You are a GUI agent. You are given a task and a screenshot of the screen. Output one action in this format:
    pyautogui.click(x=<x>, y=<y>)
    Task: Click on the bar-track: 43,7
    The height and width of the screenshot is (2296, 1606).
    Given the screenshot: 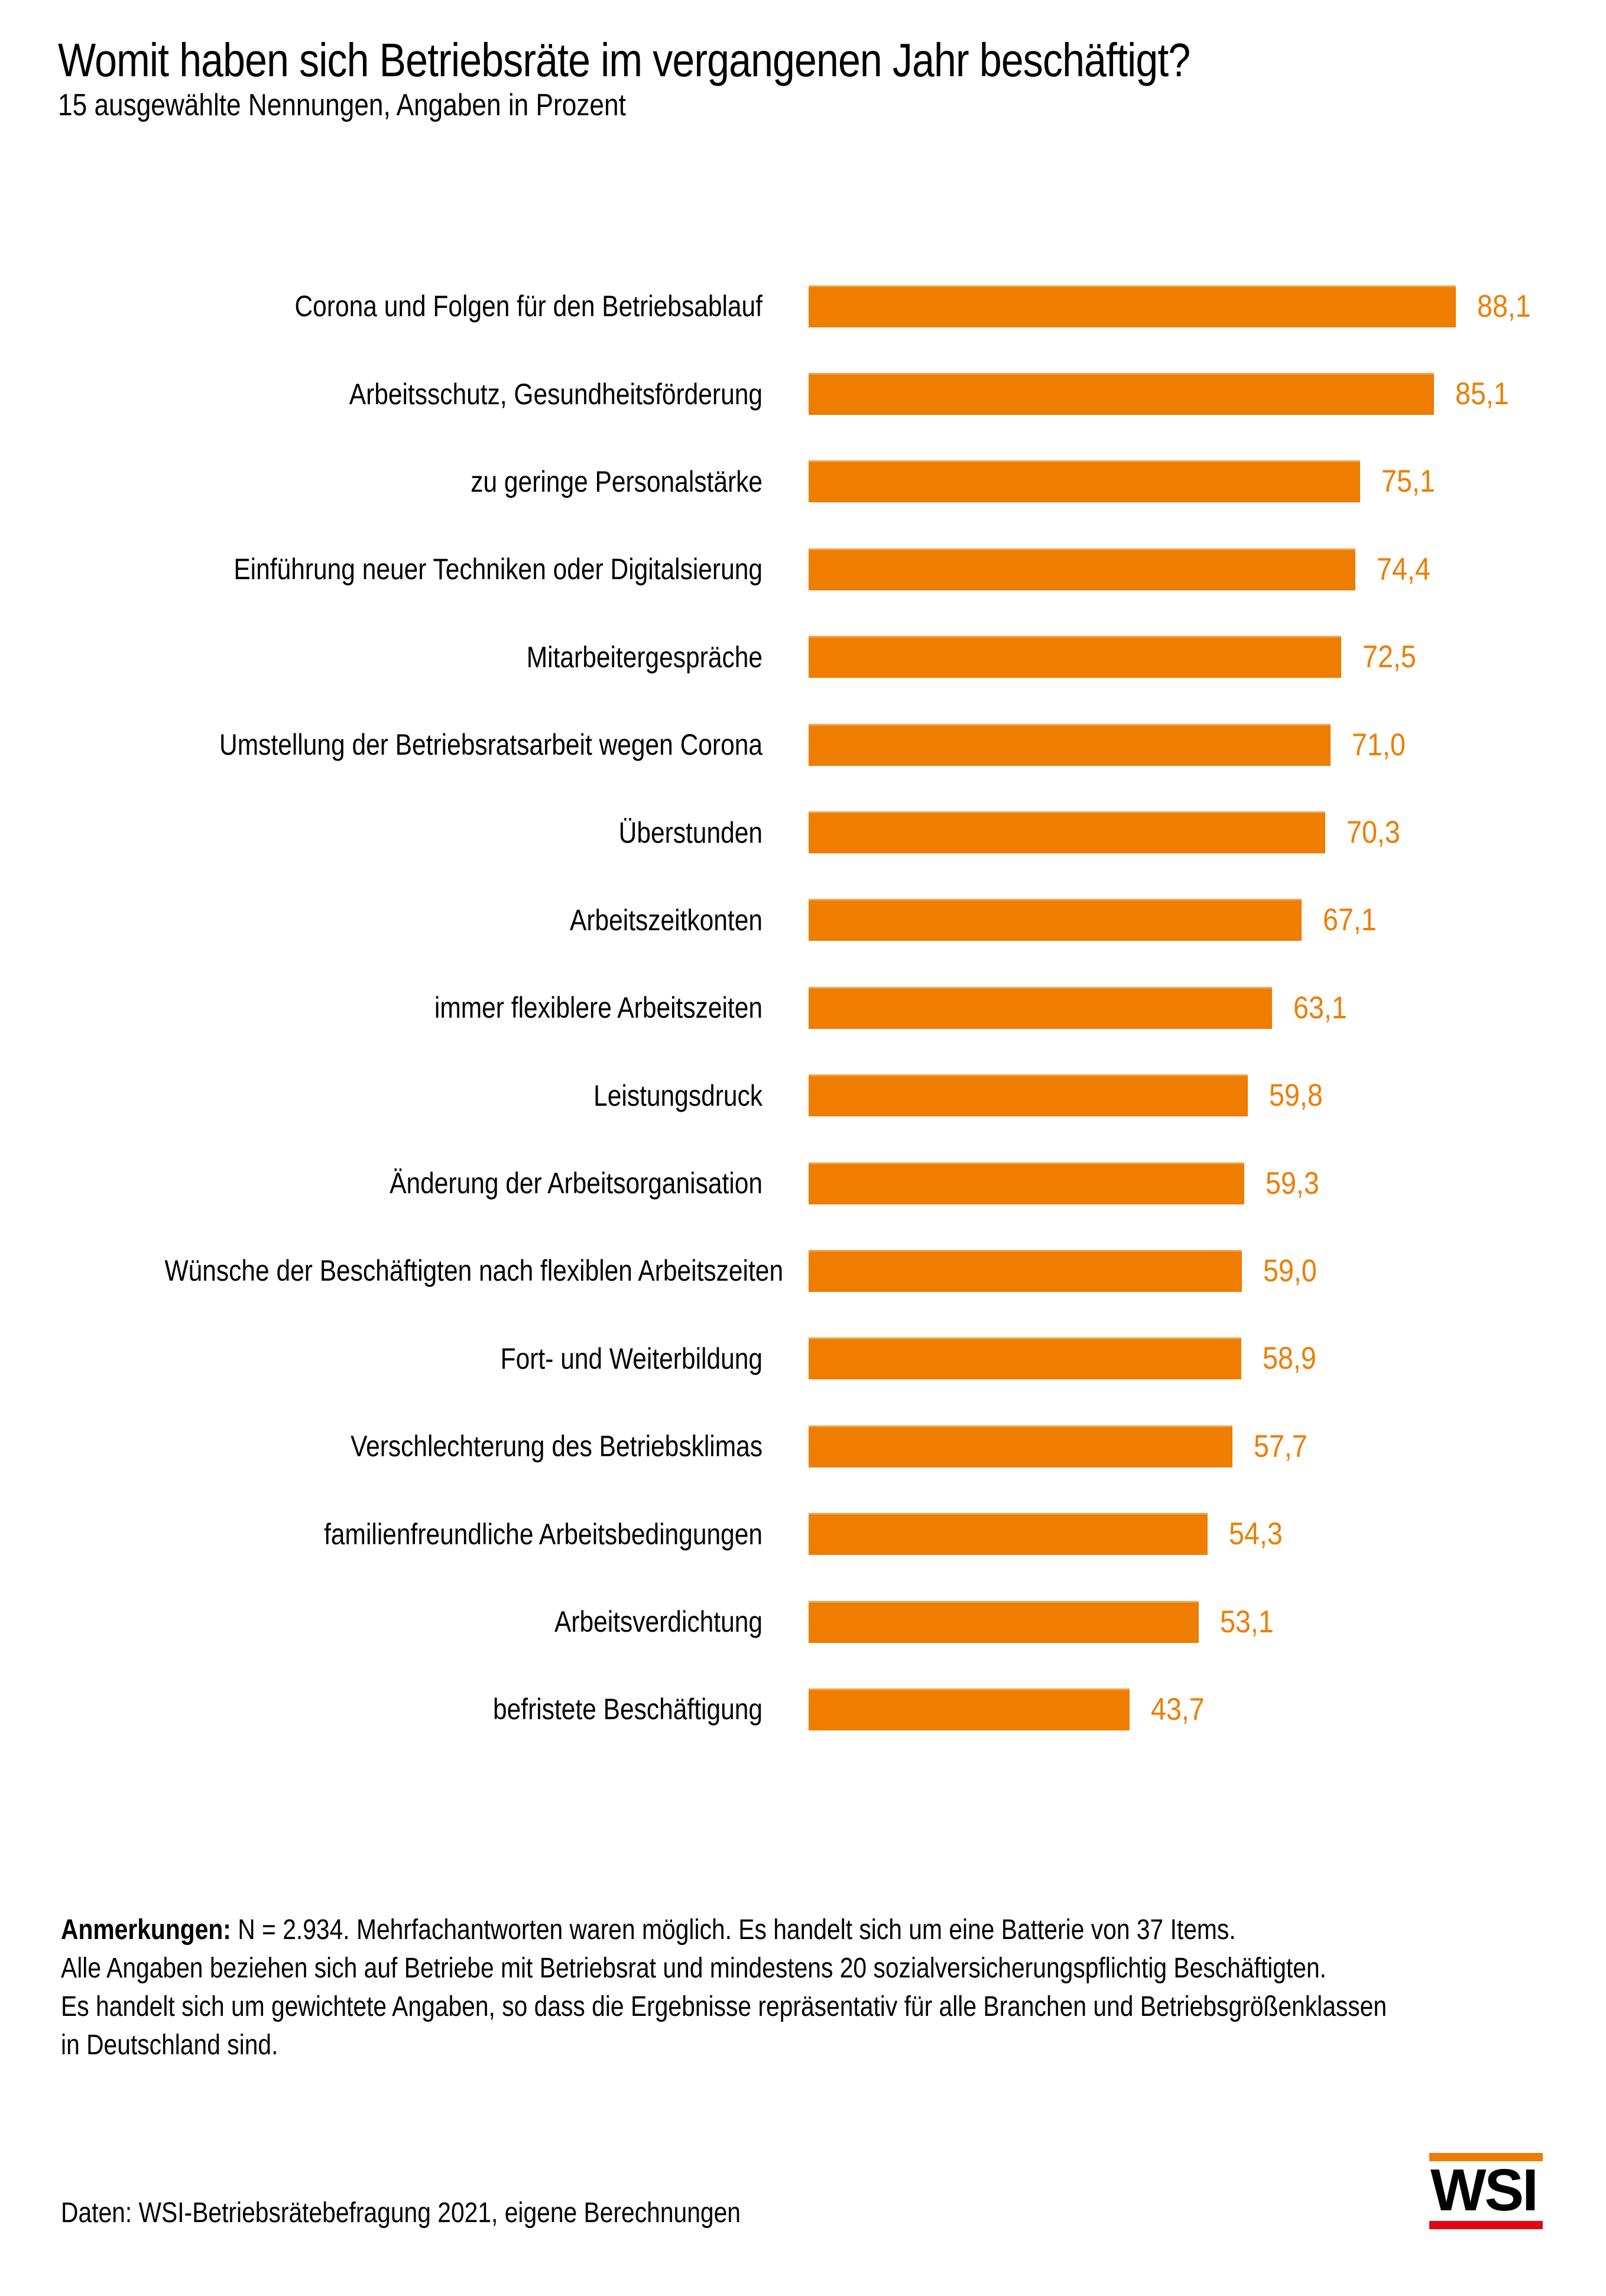 What is the action you would take?
    pyautogui.click(x=1176, y=1709)
    